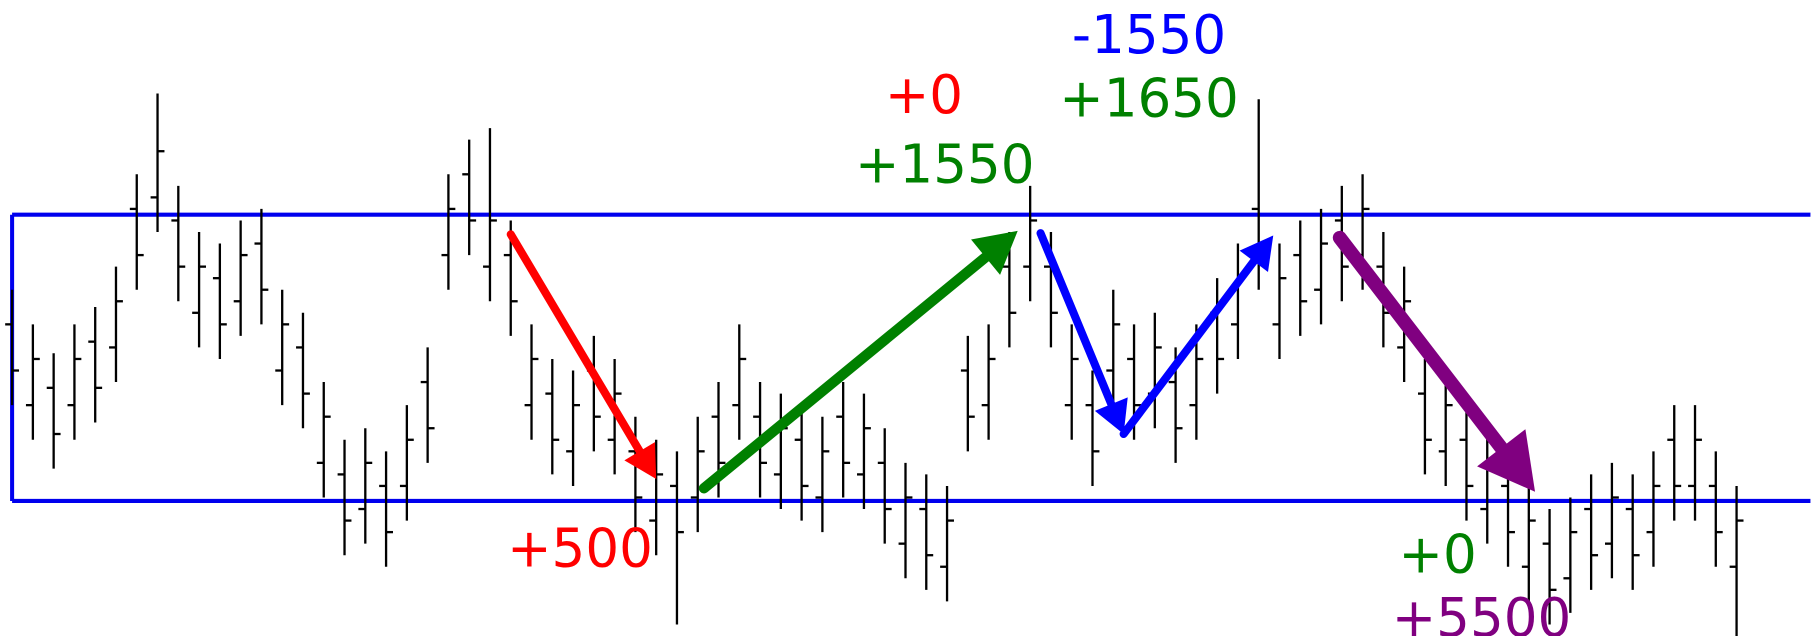  What do you see at coordinates (580, 549) in the screenshot?
I see `annotation: +500` at bounding box center [580, 549].